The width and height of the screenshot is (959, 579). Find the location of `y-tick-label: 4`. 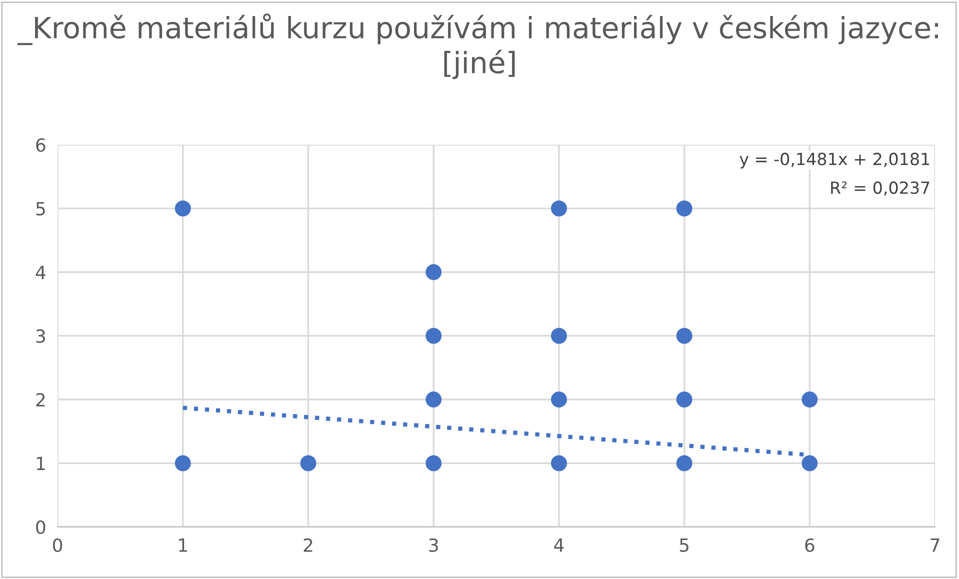

y-tick-label: 4 is located at coordinates (41, 272).